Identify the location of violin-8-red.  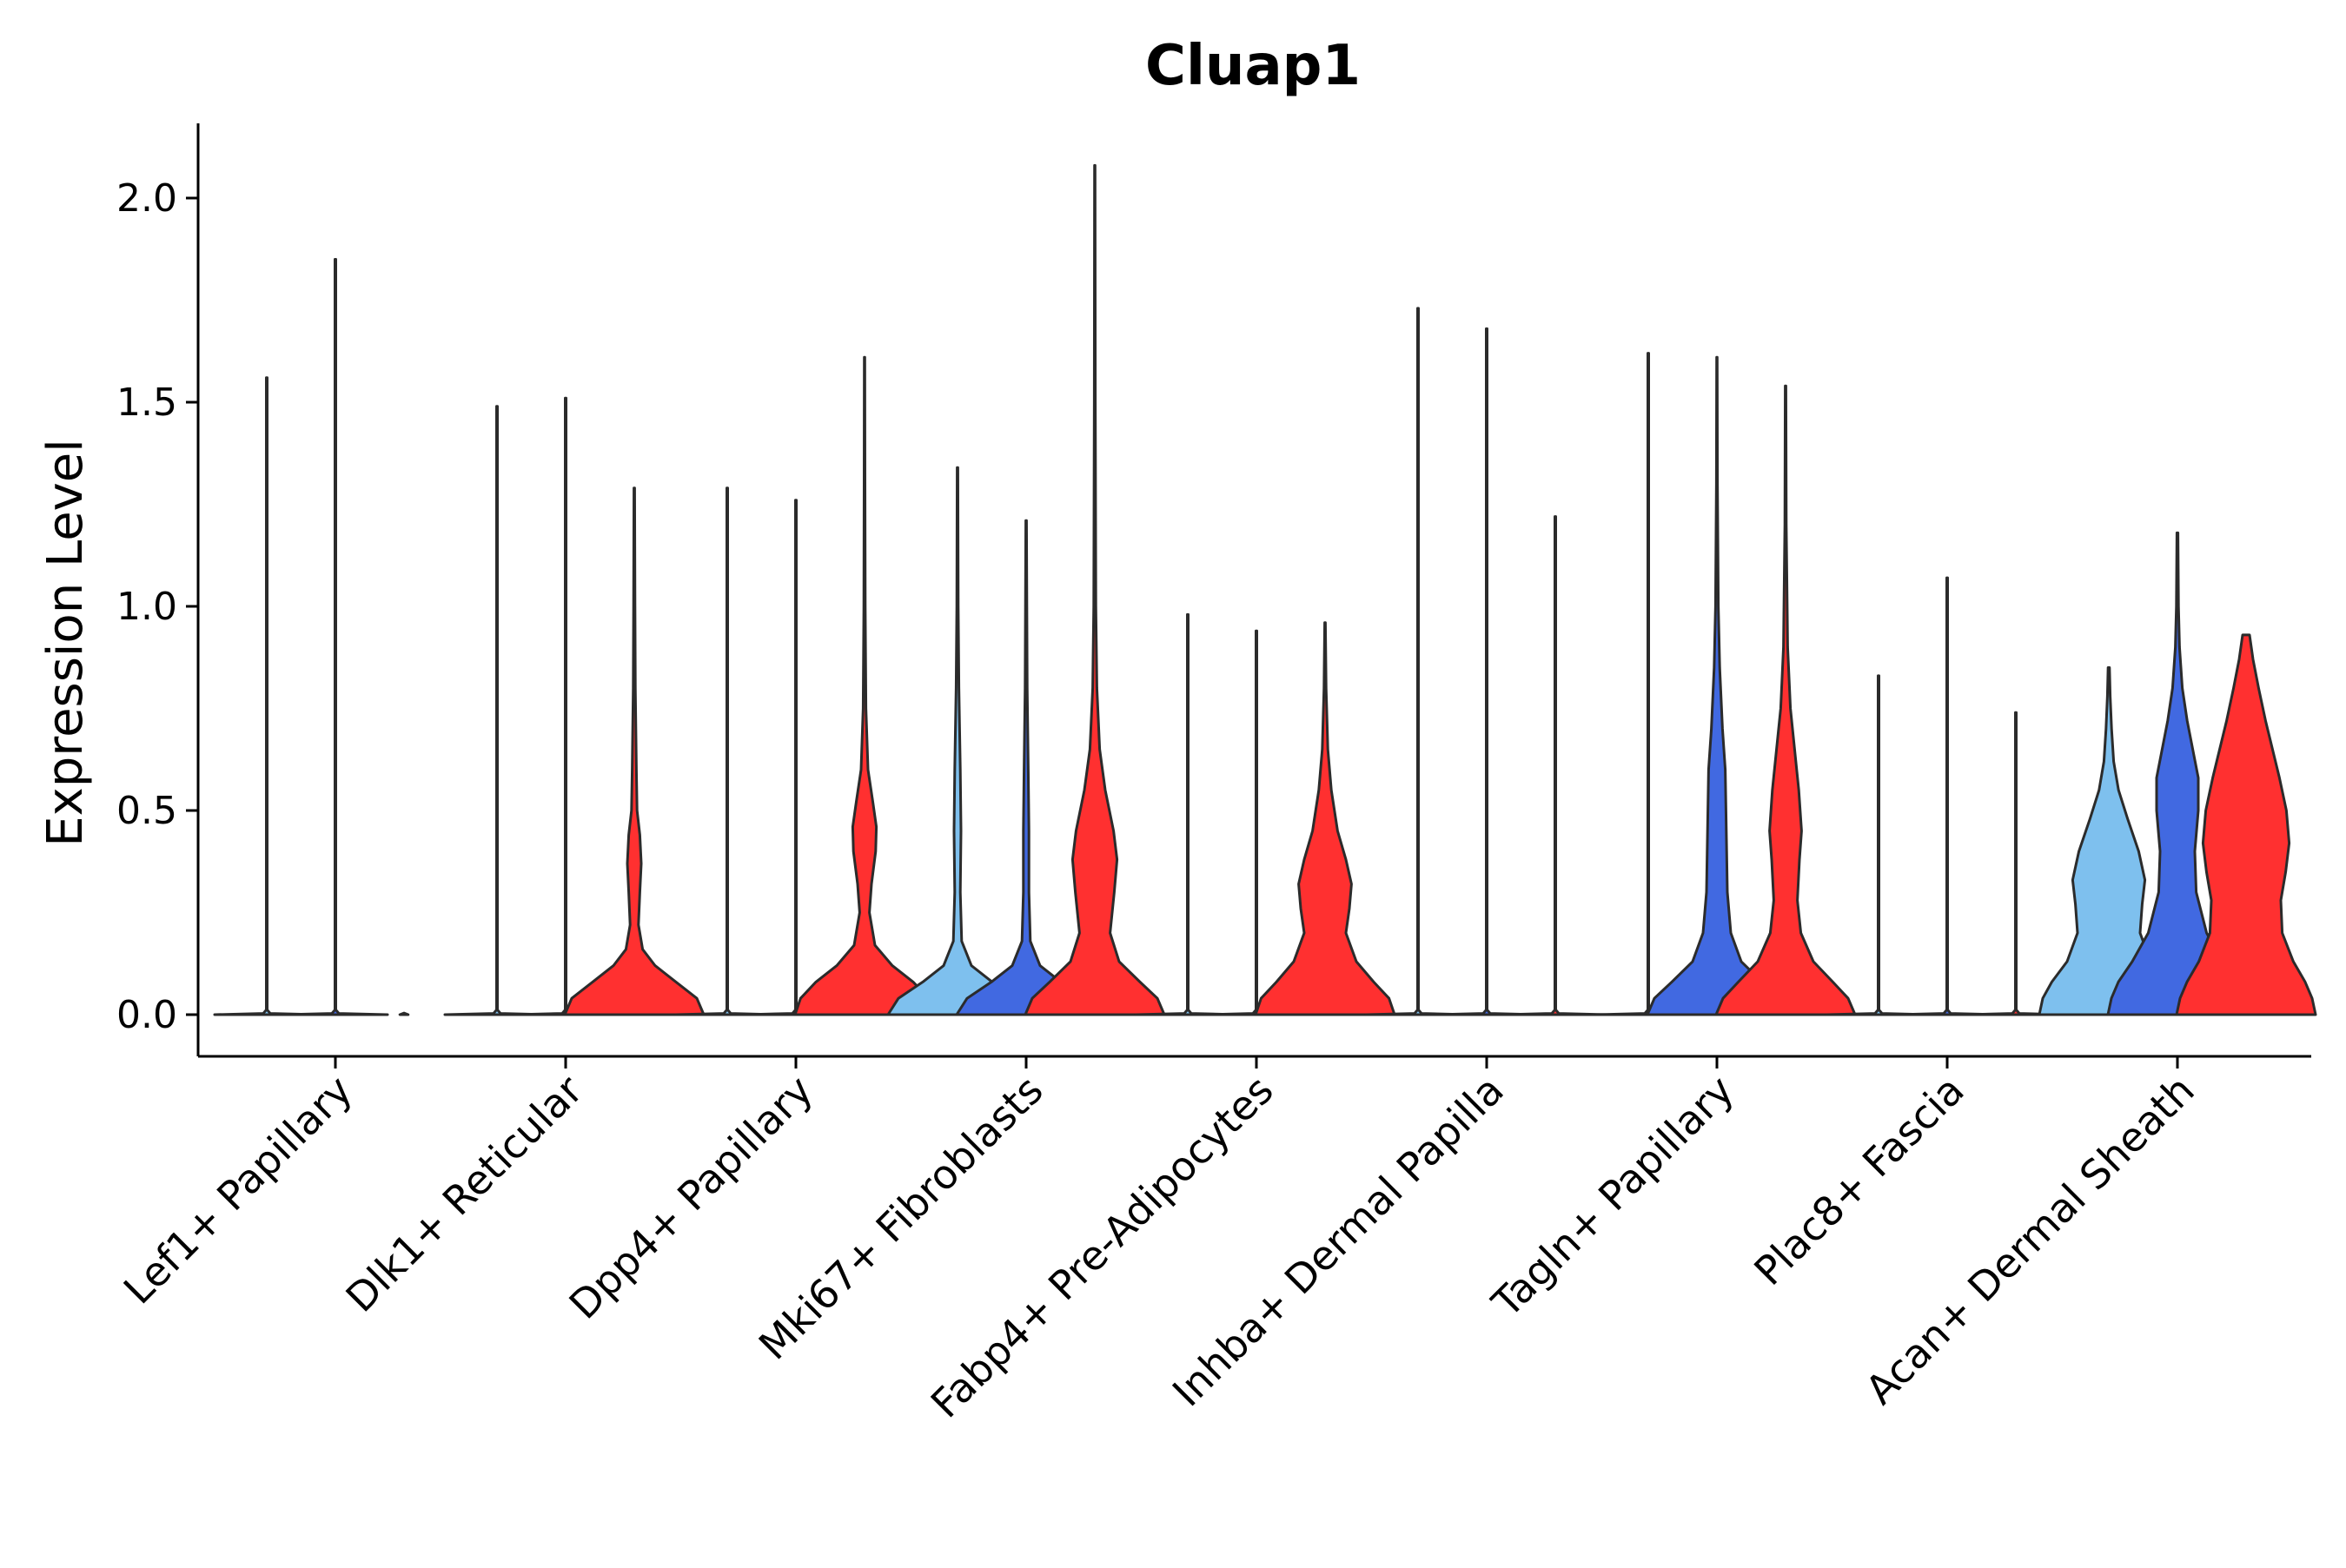
(2016, 863).